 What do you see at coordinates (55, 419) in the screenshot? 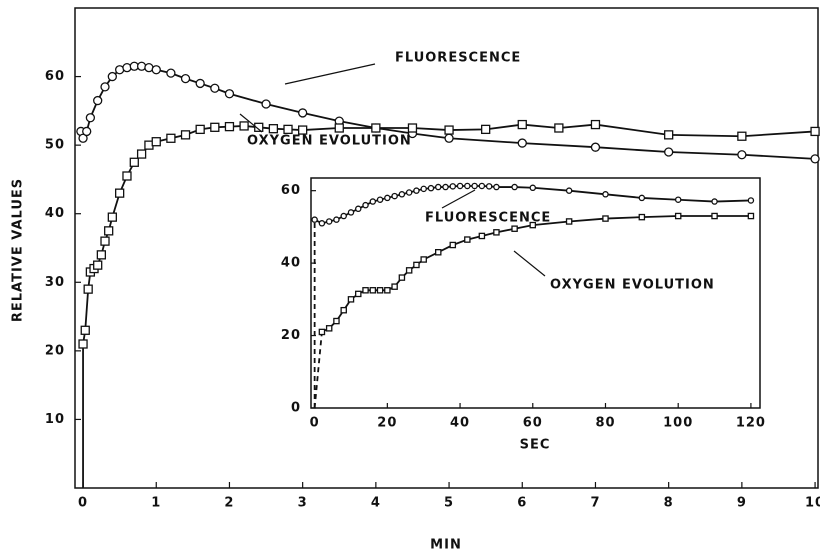
I see `y-tick-label: 10` at bounding box center [55, 419].